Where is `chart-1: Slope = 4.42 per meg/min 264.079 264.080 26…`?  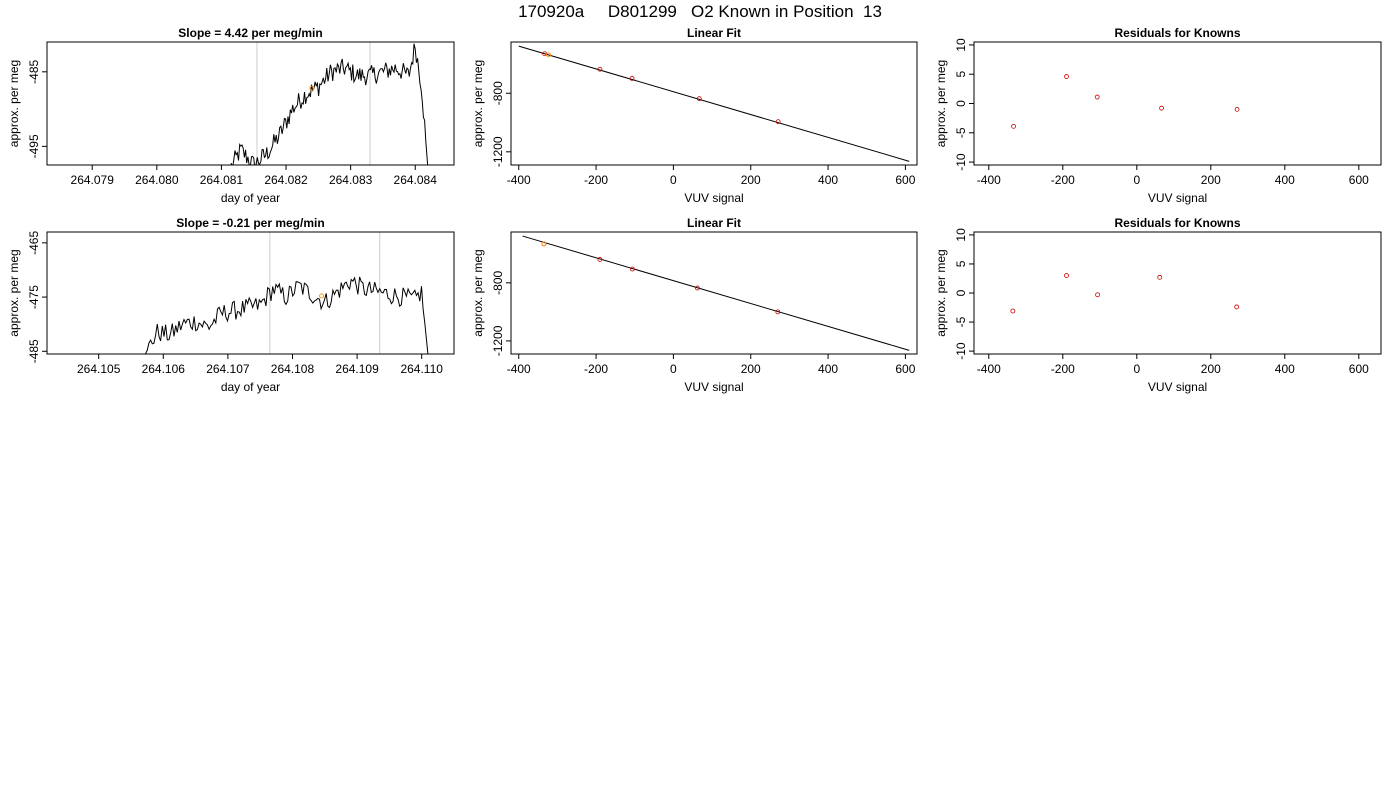
chart-1: Slope = 4.42 per meg/min 264.079 264.080 26… is located at coordinates (231, 115).